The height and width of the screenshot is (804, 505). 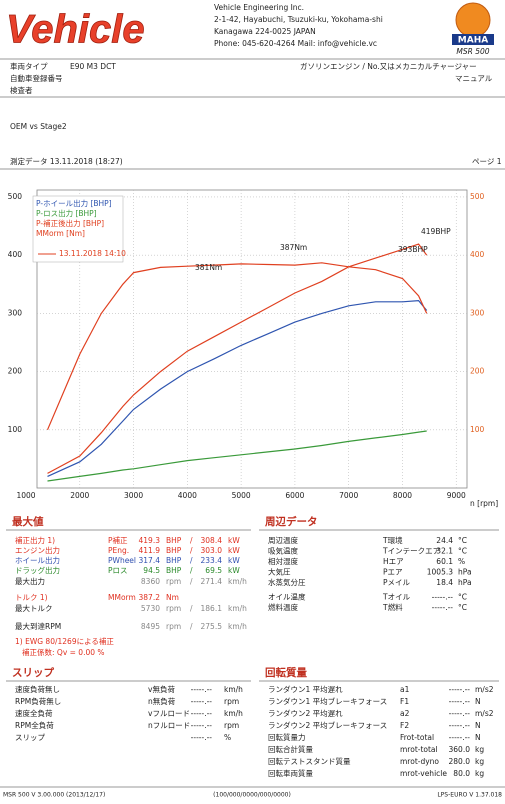 What do you see at coordinates (169, 713) in the screenshot?
I see `row-symbol: vフルロード` at bounding box center [169, 713].